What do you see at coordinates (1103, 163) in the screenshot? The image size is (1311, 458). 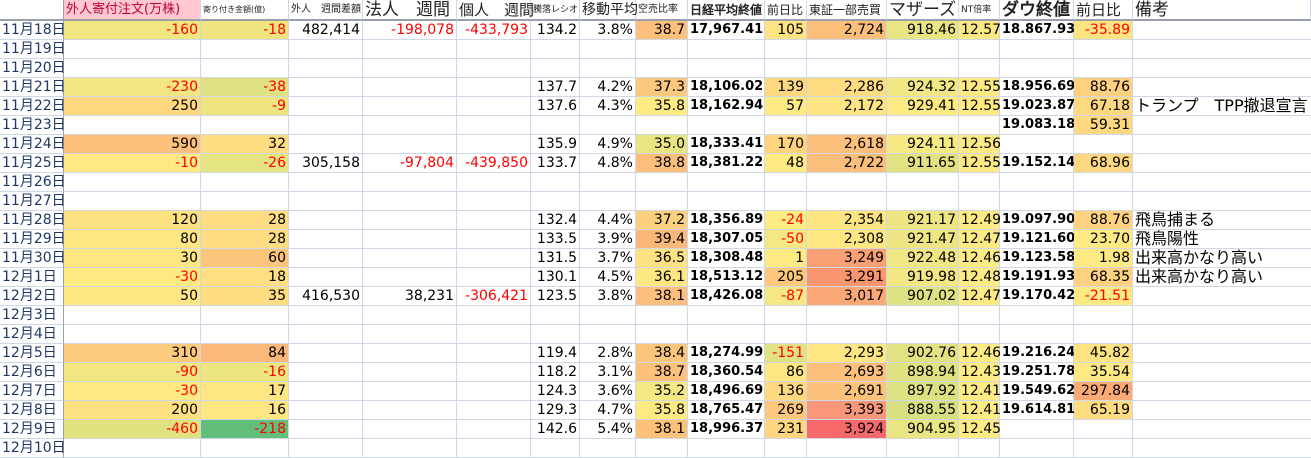 I see `cell-dow-change: 68.96` at bounding box center [1103, 163].